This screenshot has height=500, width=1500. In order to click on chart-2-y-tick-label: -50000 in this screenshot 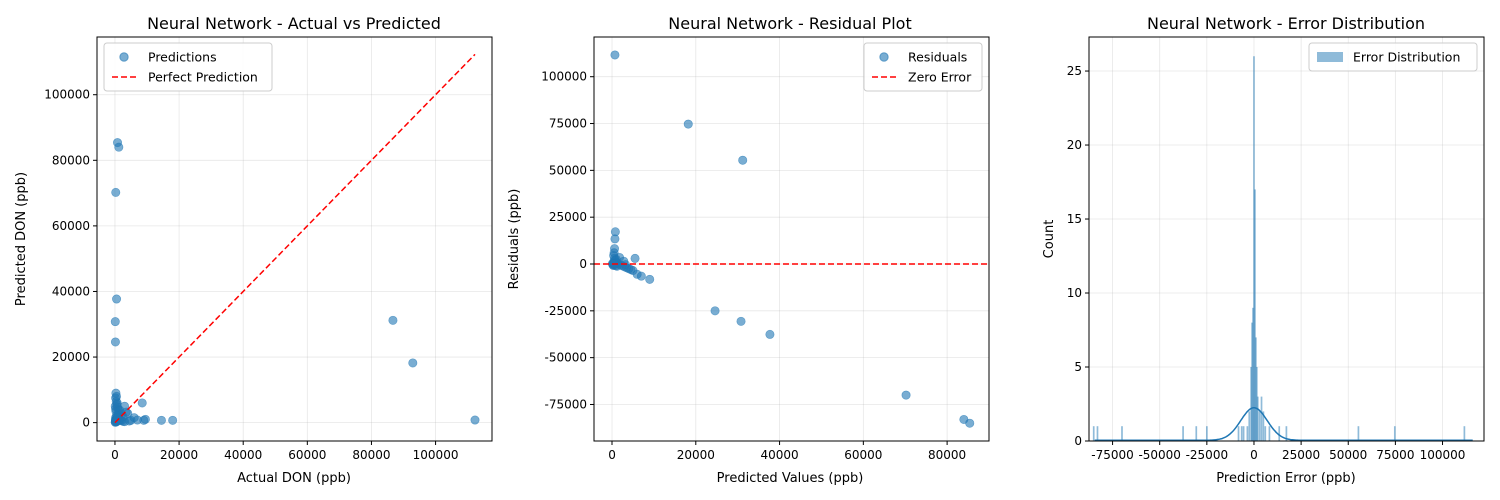, I will do `click(565, 358)`.